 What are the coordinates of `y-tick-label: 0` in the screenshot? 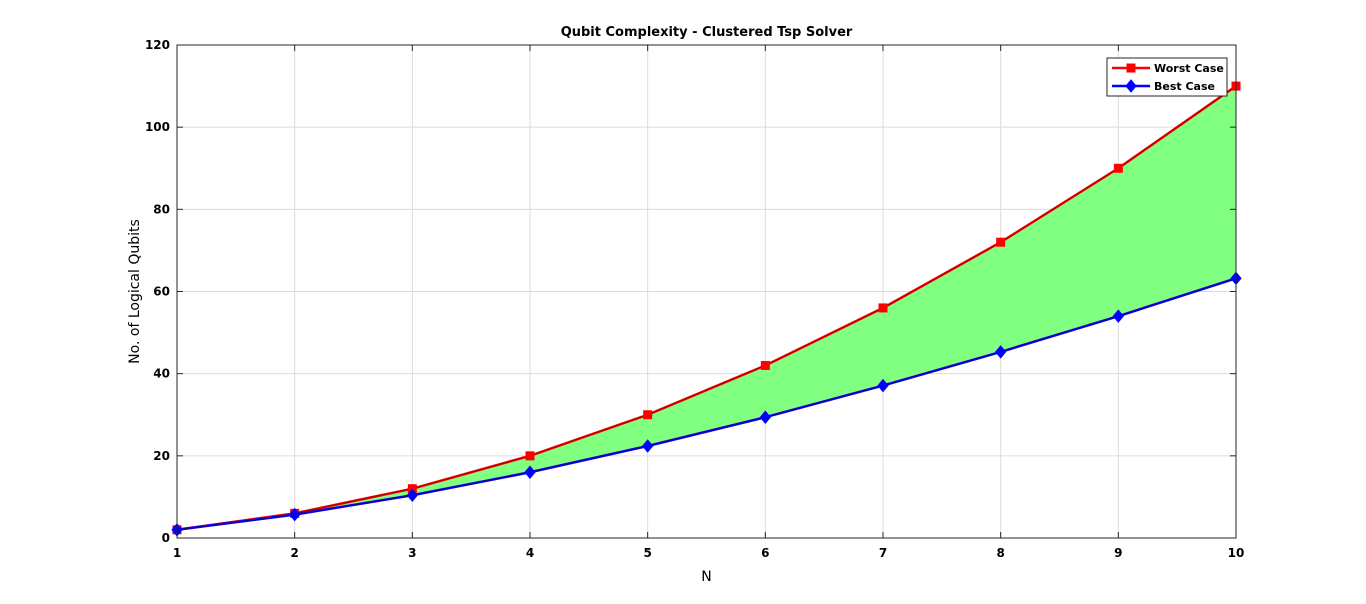 It's located at (166, 538).